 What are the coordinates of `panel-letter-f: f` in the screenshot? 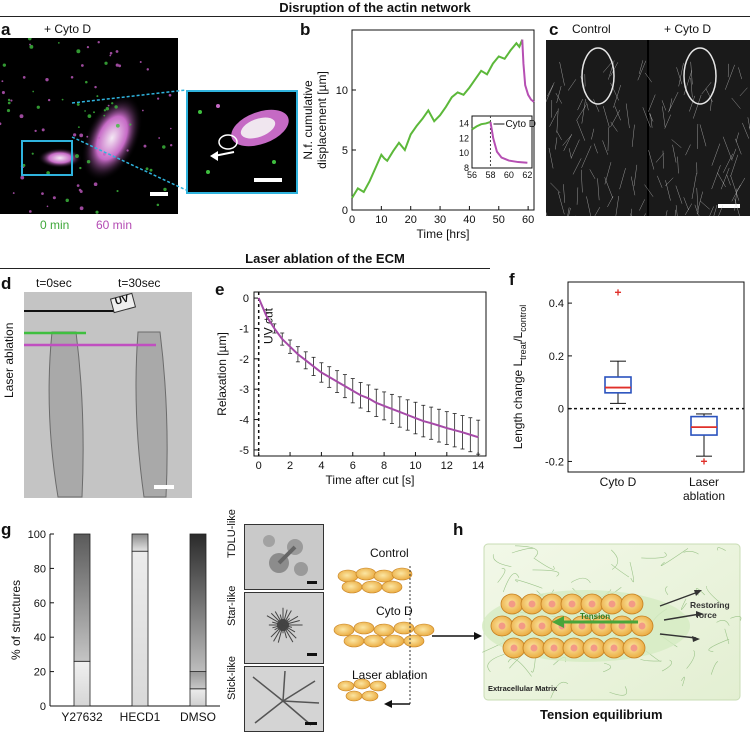 It's located at (512, 279).